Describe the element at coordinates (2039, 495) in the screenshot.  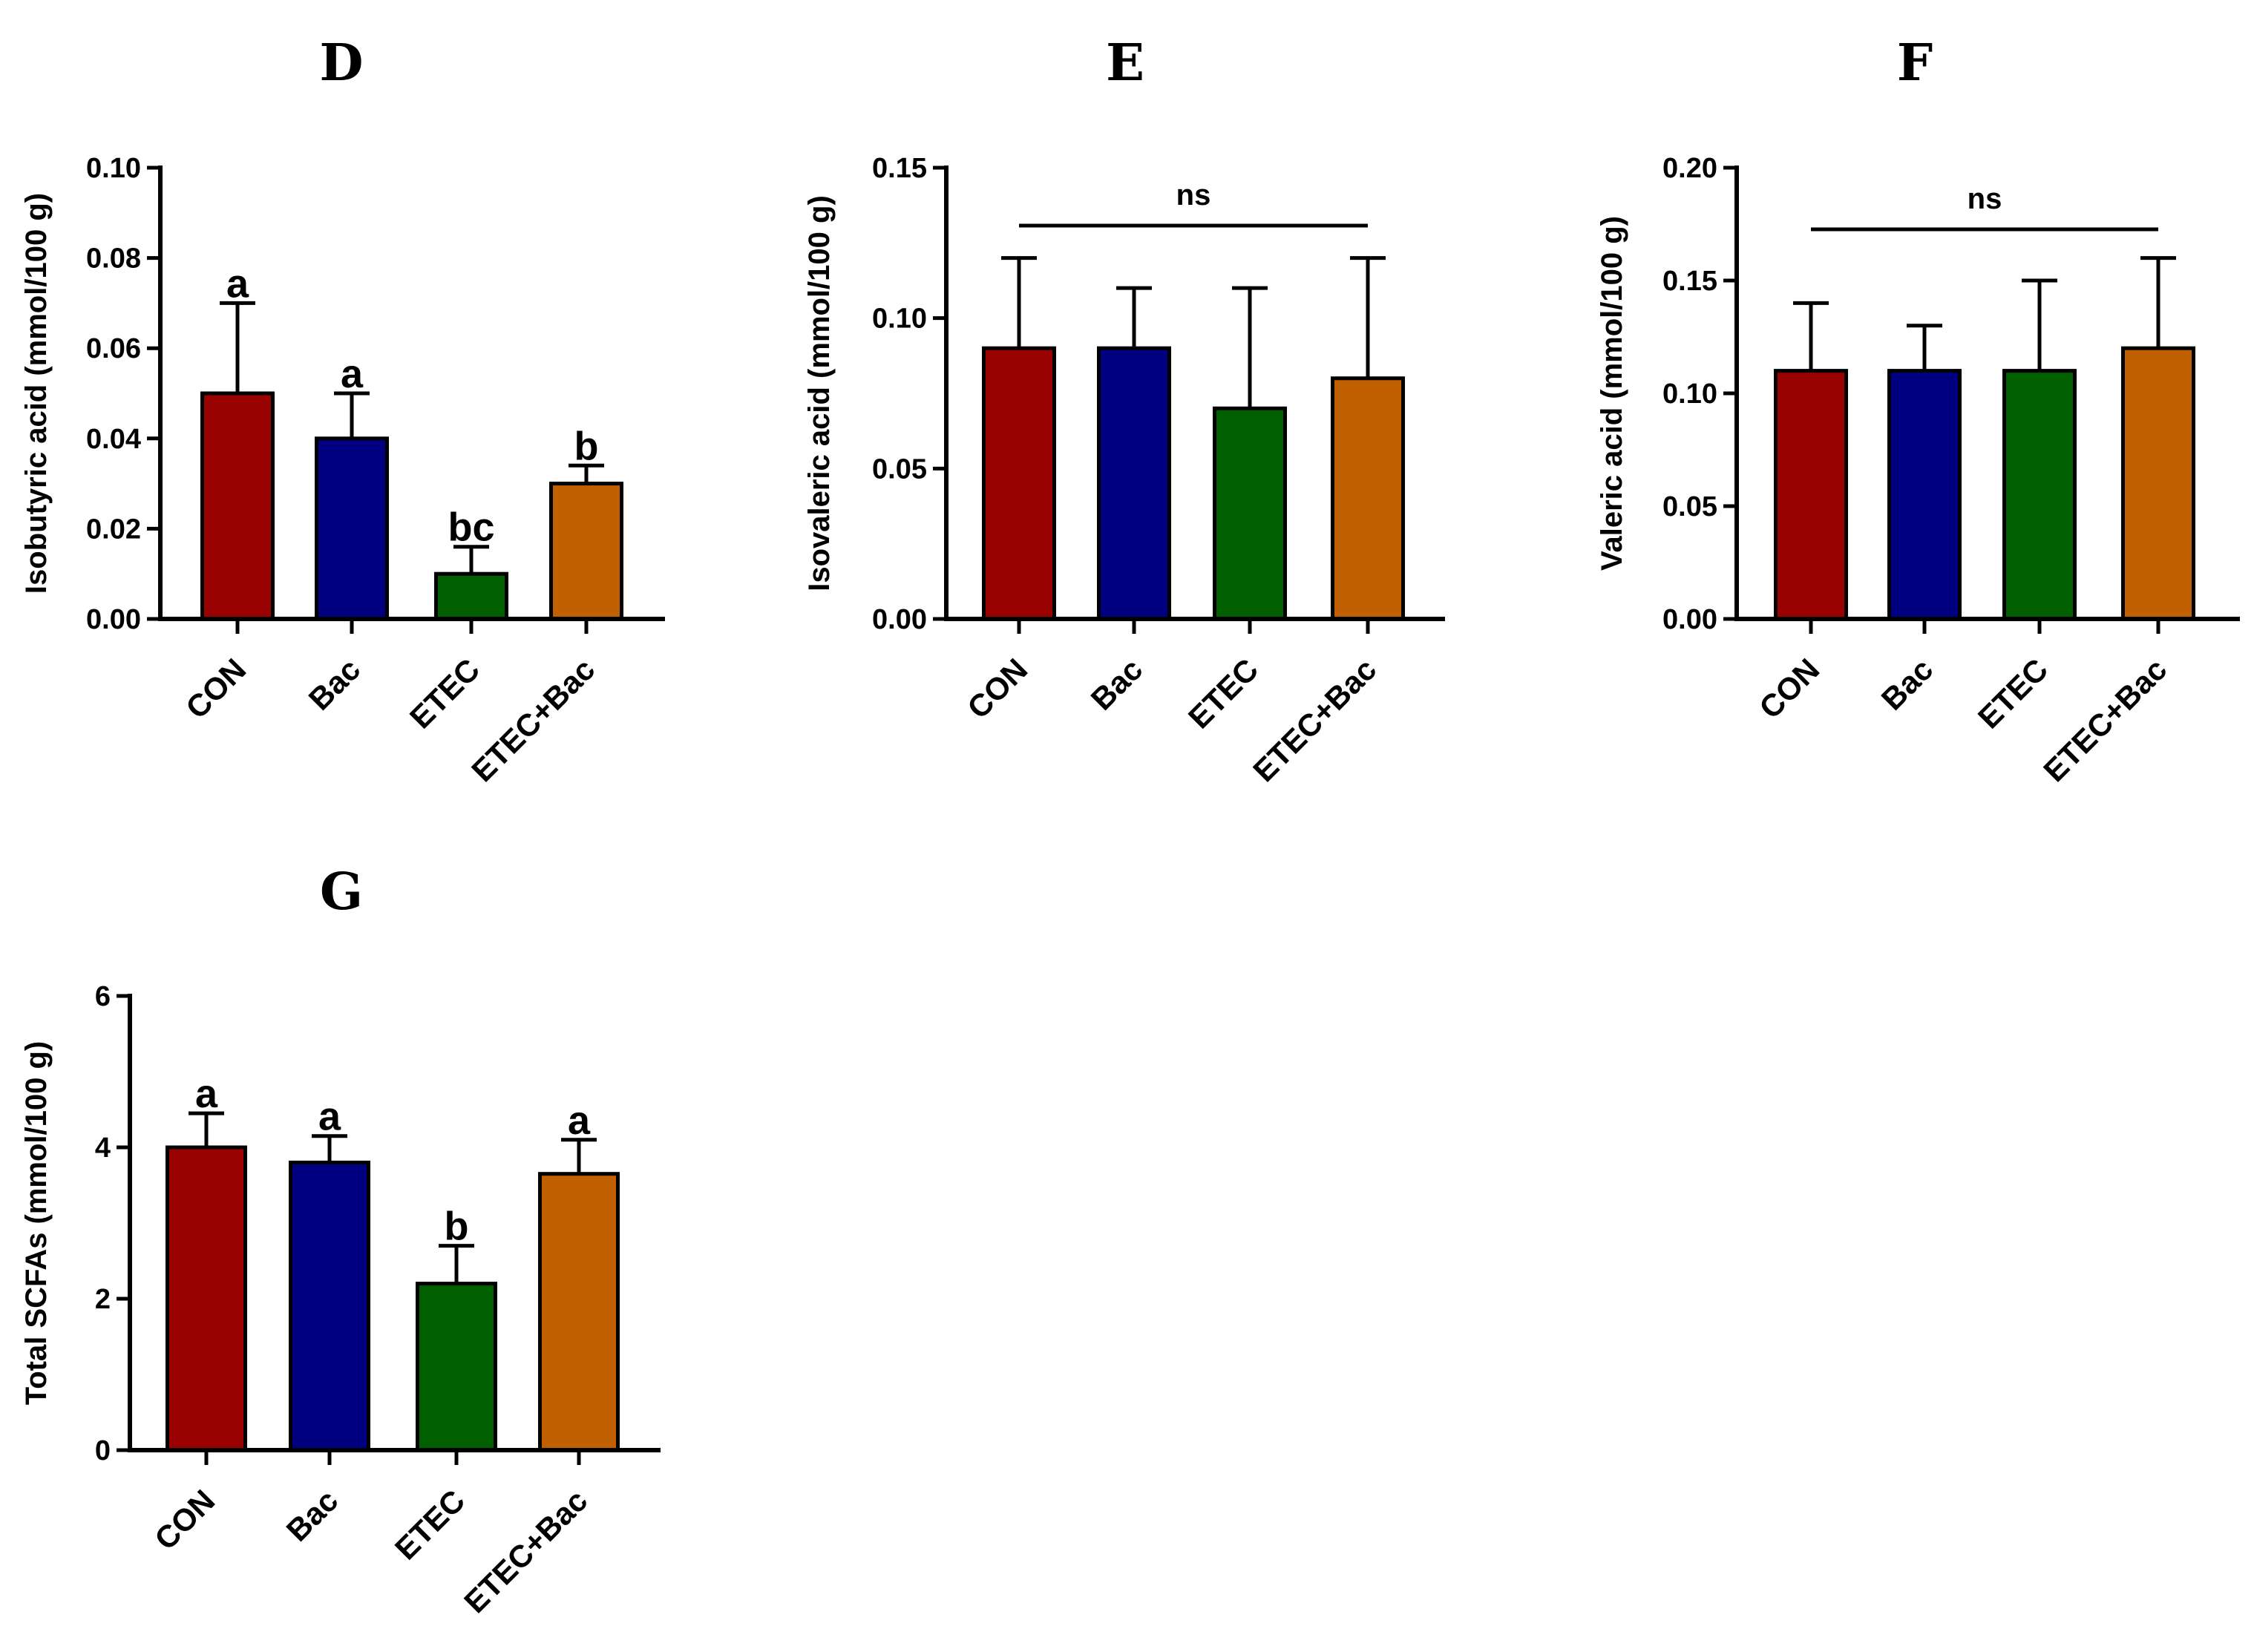
I see `bar-f-etec` at that location.